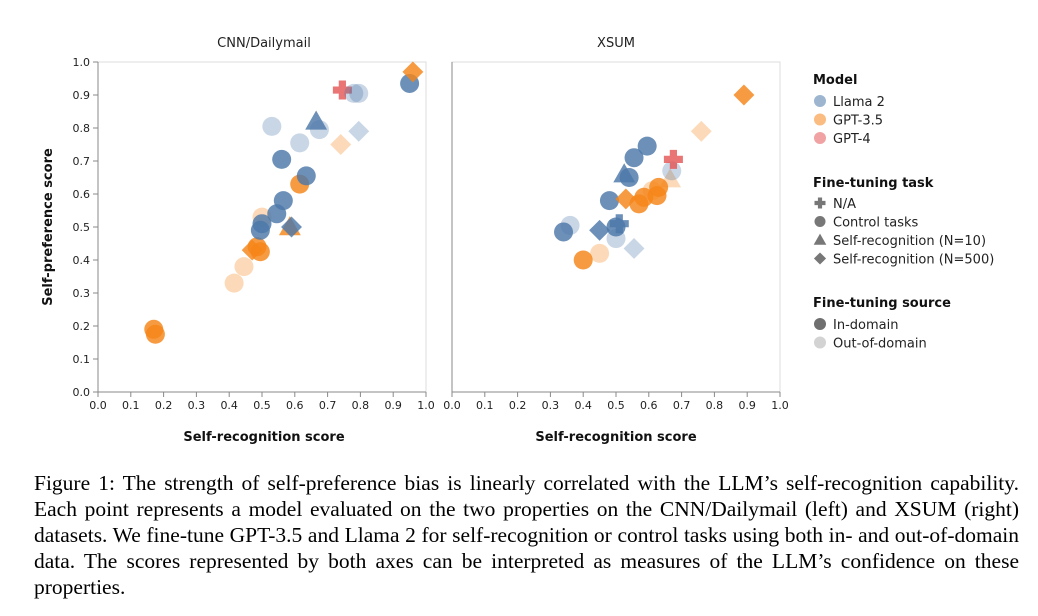  I want to click on legend-title-model: Model, so click(835, 80).